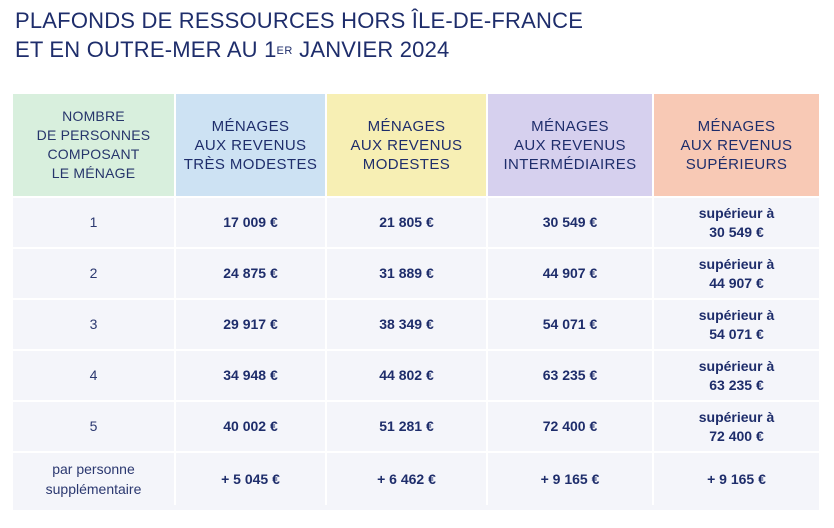 The height and width of the screenshot is (528, 834). Describe the element at coordinates (94, 223) in the screenshot. I see `household-size-cell: 1` at that location.